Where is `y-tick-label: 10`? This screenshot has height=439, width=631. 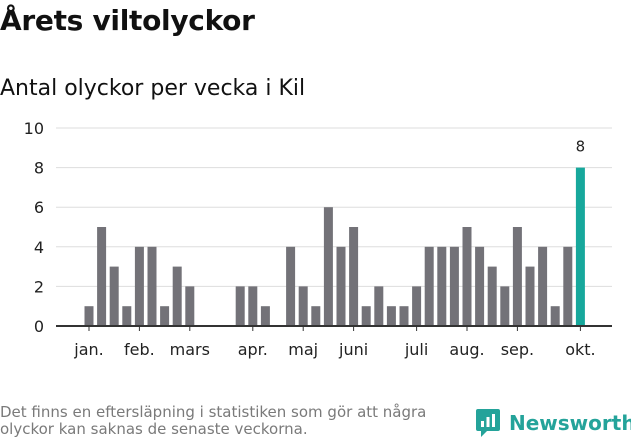
y-tick-label: 10 is located at coordinates (34, 128).